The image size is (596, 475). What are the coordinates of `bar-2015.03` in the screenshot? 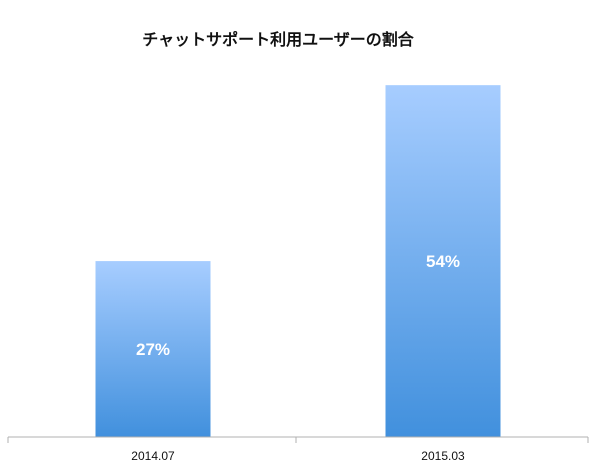 It's located at (443, 261).